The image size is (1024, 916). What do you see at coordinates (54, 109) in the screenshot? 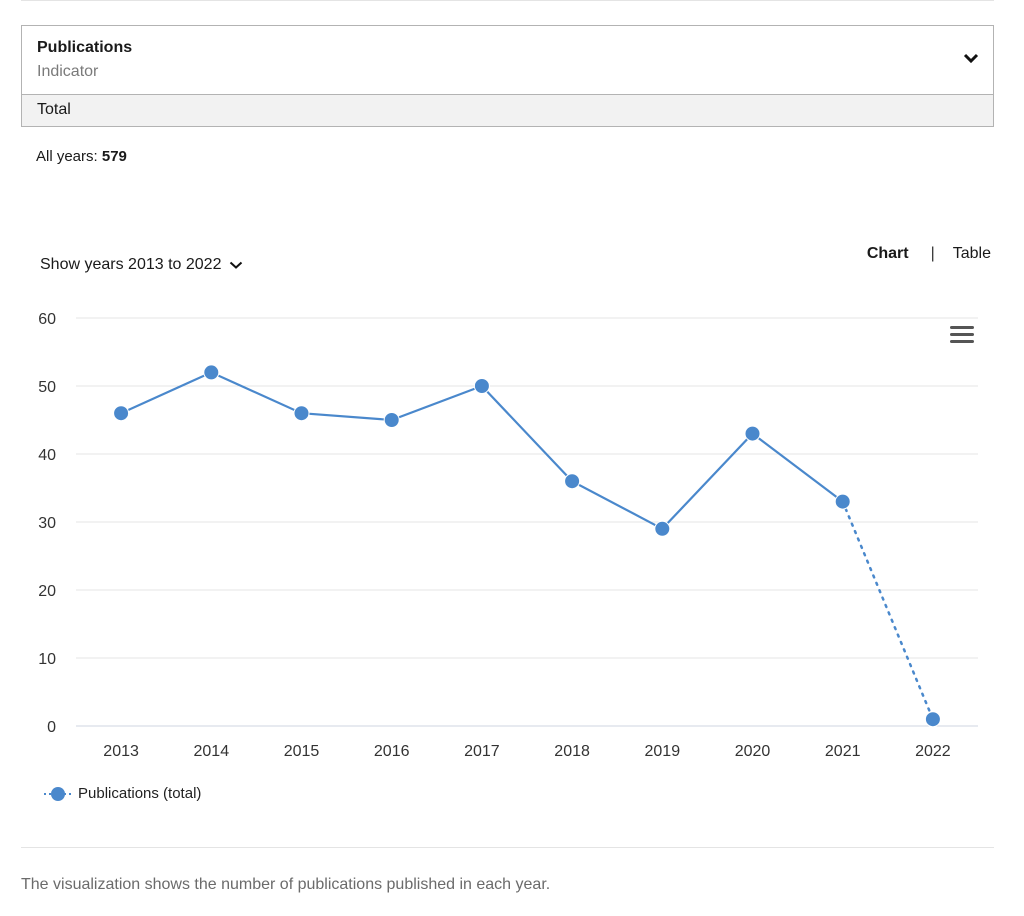
I see `indicator-value-label: Total` at bounding box center [54, 109].